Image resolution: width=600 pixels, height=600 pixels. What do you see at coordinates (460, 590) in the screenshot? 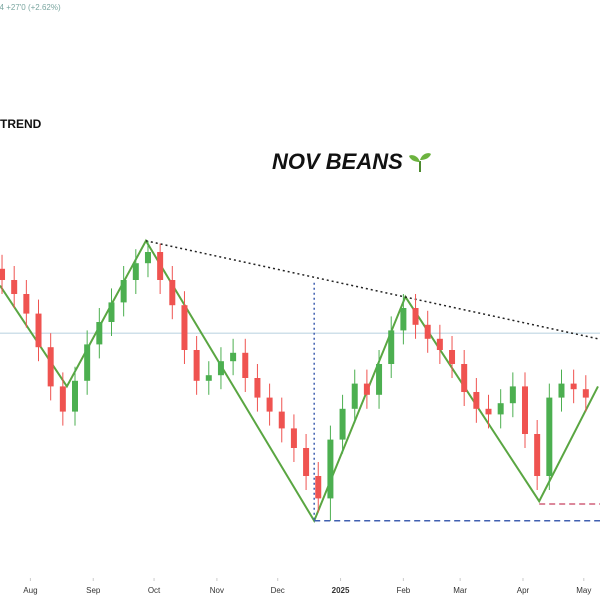
I see `x-tick-label: Mar` at bounding box center [460, 590].